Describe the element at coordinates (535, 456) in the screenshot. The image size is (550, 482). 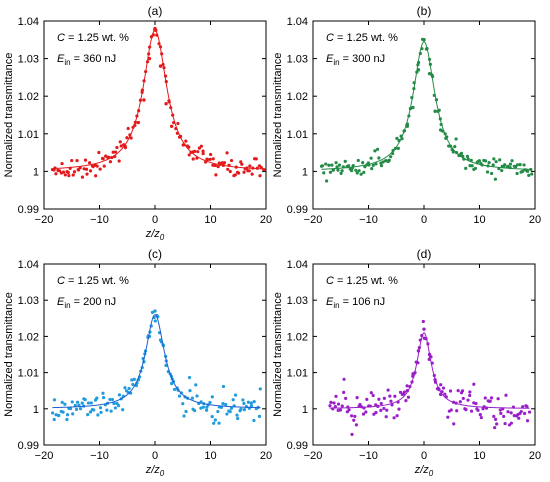
I see `x-tick-label: 20` at that location.